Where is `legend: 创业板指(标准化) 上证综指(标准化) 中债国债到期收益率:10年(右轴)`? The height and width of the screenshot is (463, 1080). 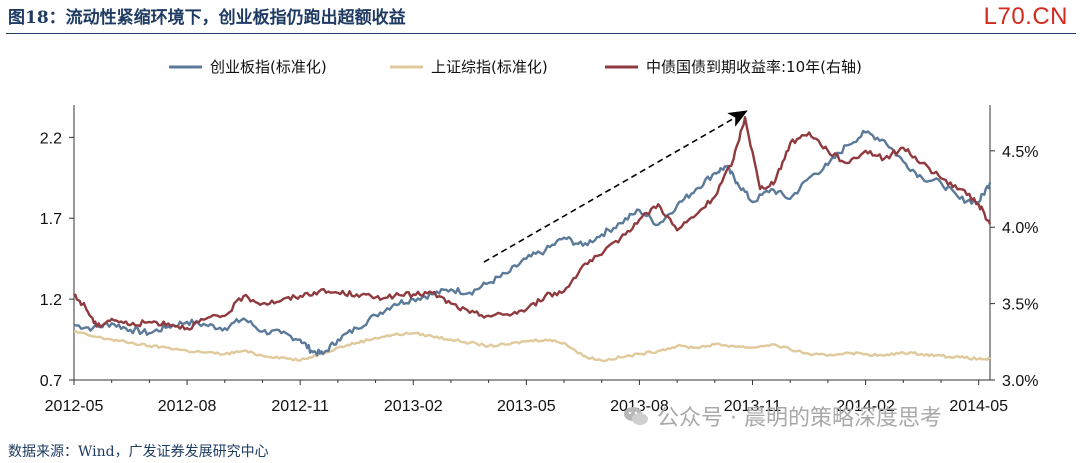 legend: 创业板指(标准化) 上证综指(标准化) 中债国债到期收益率:10年(右轴) is located at coordinates (515, 67).